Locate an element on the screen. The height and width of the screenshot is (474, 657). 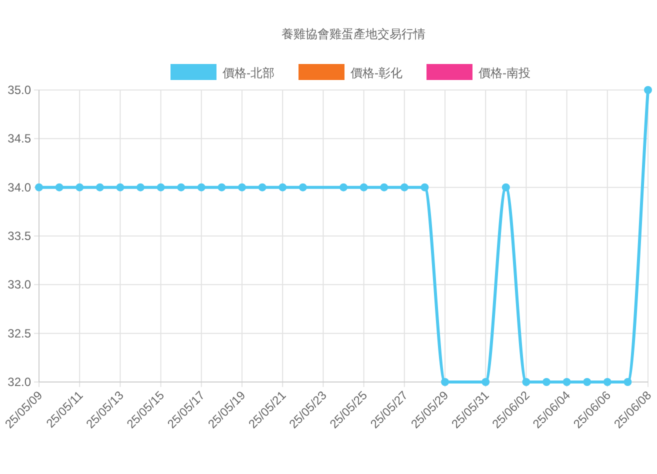
y-tick-label: 32.5 is located at coordinates (20, 333).